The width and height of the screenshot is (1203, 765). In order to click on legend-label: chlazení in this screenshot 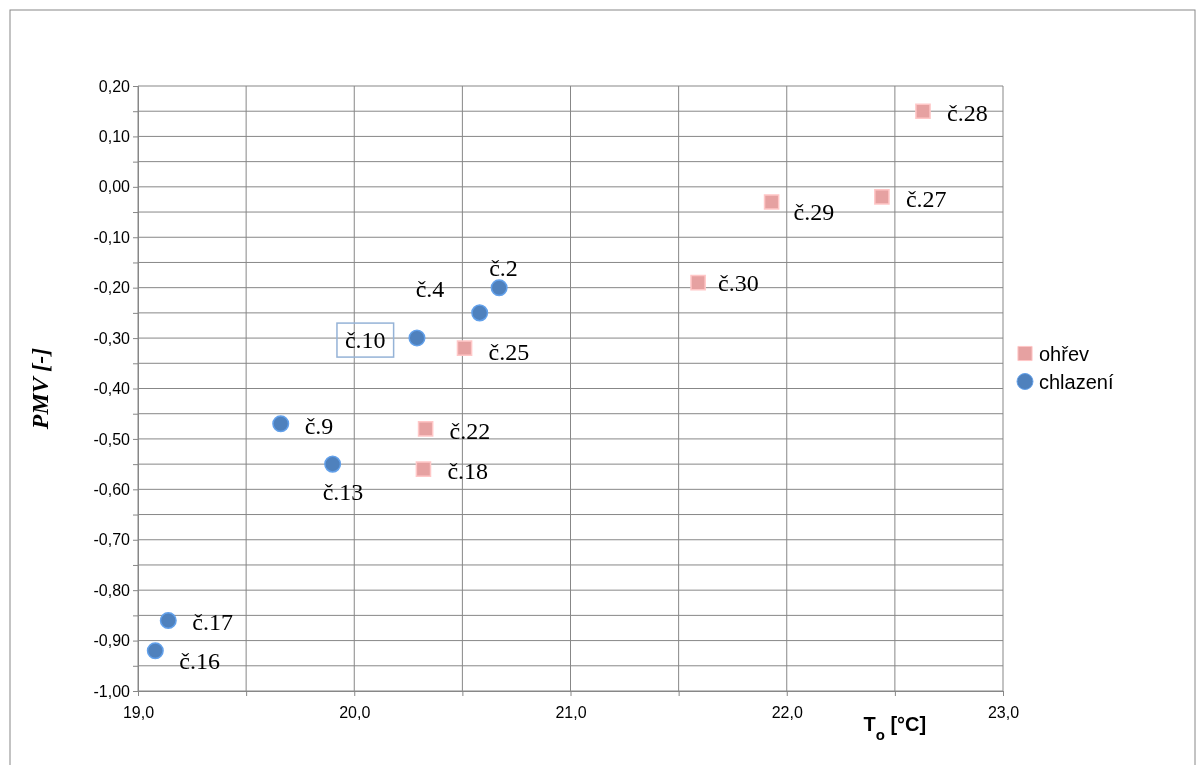, I will do `click(1076, 381)`.